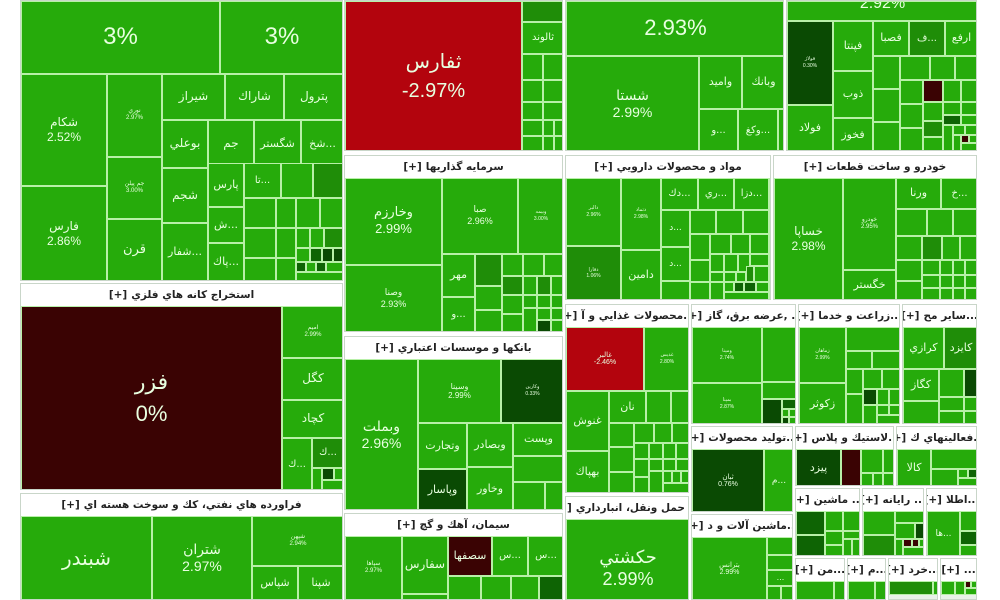 The width and height of the screenshot is (1000, 600). I want to click on stock-tile: ...د, so click(675, 264).